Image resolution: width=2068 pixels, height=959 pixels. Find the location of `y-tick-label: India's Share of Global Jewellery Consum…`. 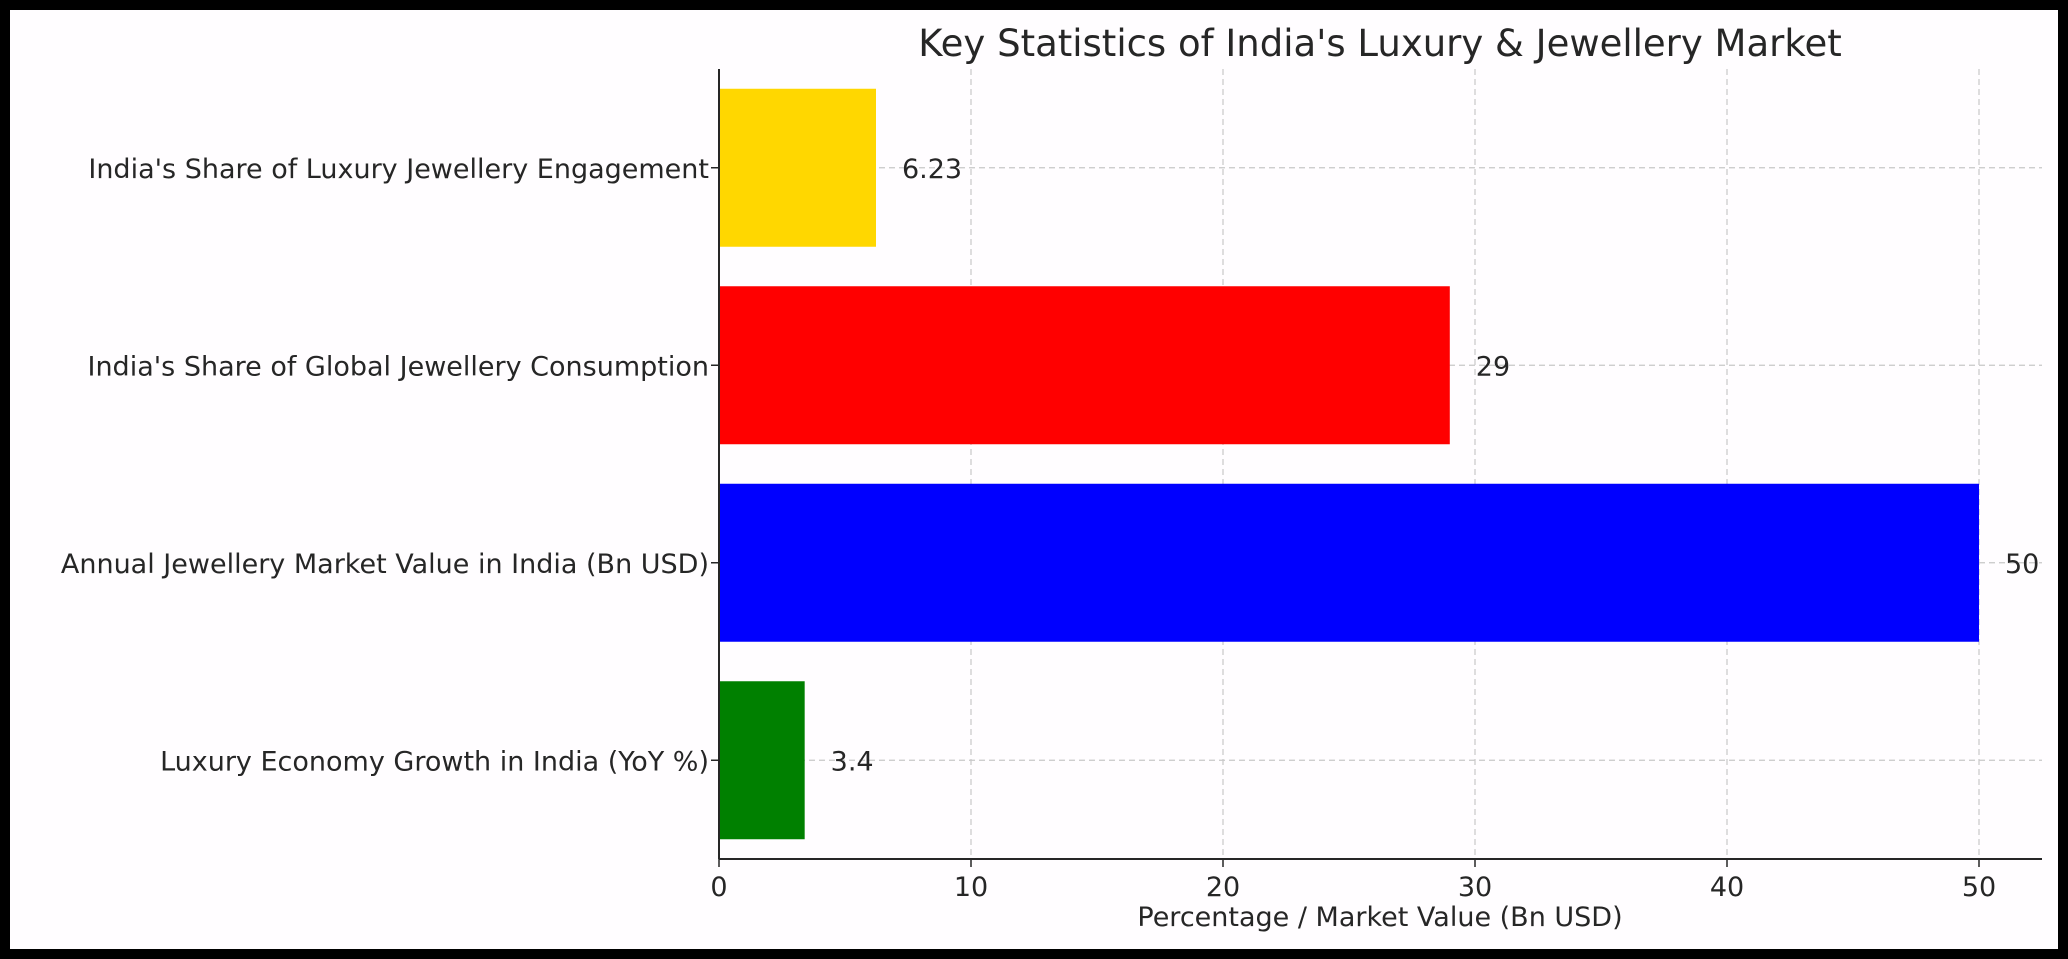

y-tick-label: India's Share of Global Jewellery Consum… is located at coordinates (398, 366).